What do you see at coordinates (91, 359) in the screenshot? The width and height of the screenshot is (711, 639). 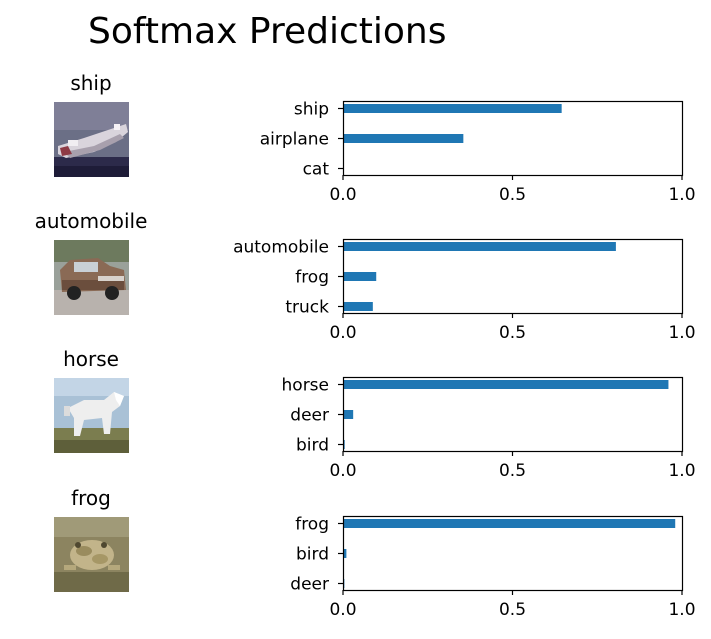 I see `image-title: horse` at bounding box center [91, 359].